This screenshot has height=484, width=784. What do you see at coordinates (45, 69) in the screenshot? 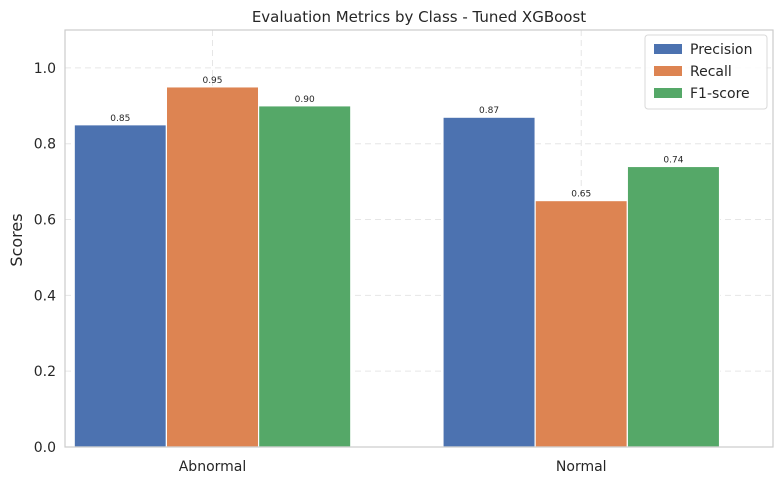
I see `y-tick-label: 1.0` at bounding box center [45, 69].